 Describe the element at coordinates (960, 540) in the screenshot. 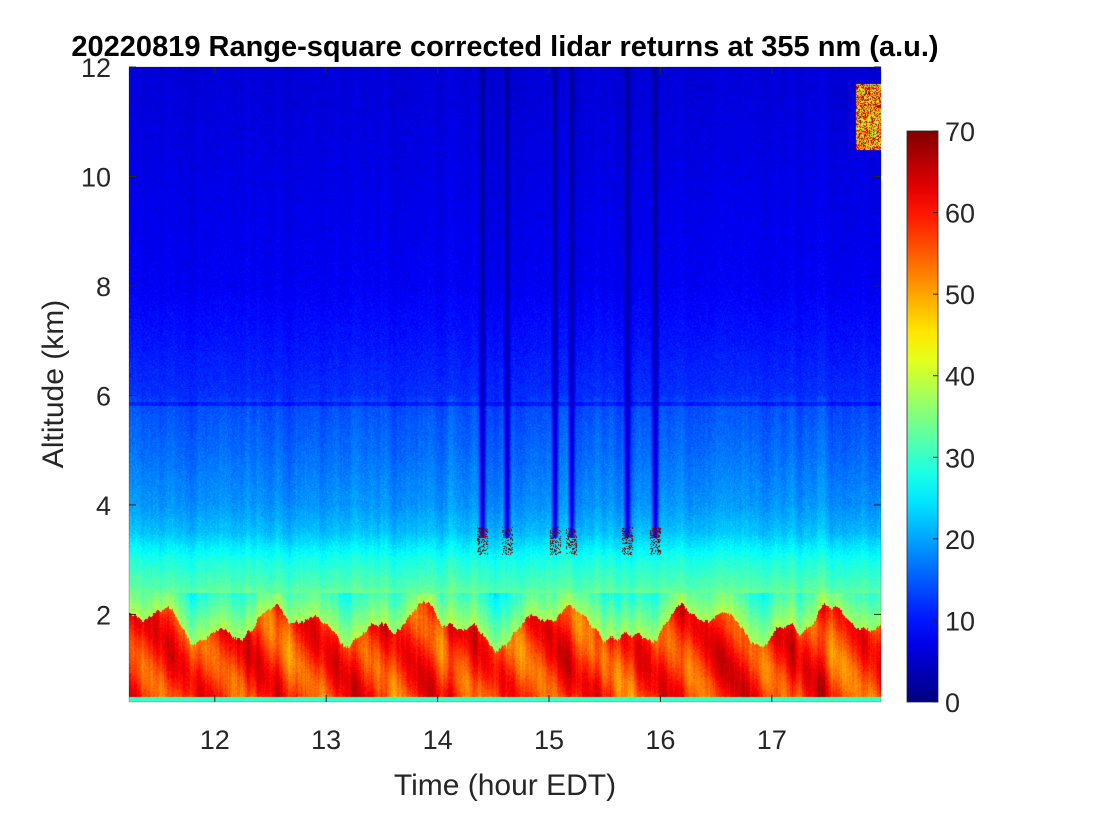

I see `colorbar-tick-label: 20` at that location.